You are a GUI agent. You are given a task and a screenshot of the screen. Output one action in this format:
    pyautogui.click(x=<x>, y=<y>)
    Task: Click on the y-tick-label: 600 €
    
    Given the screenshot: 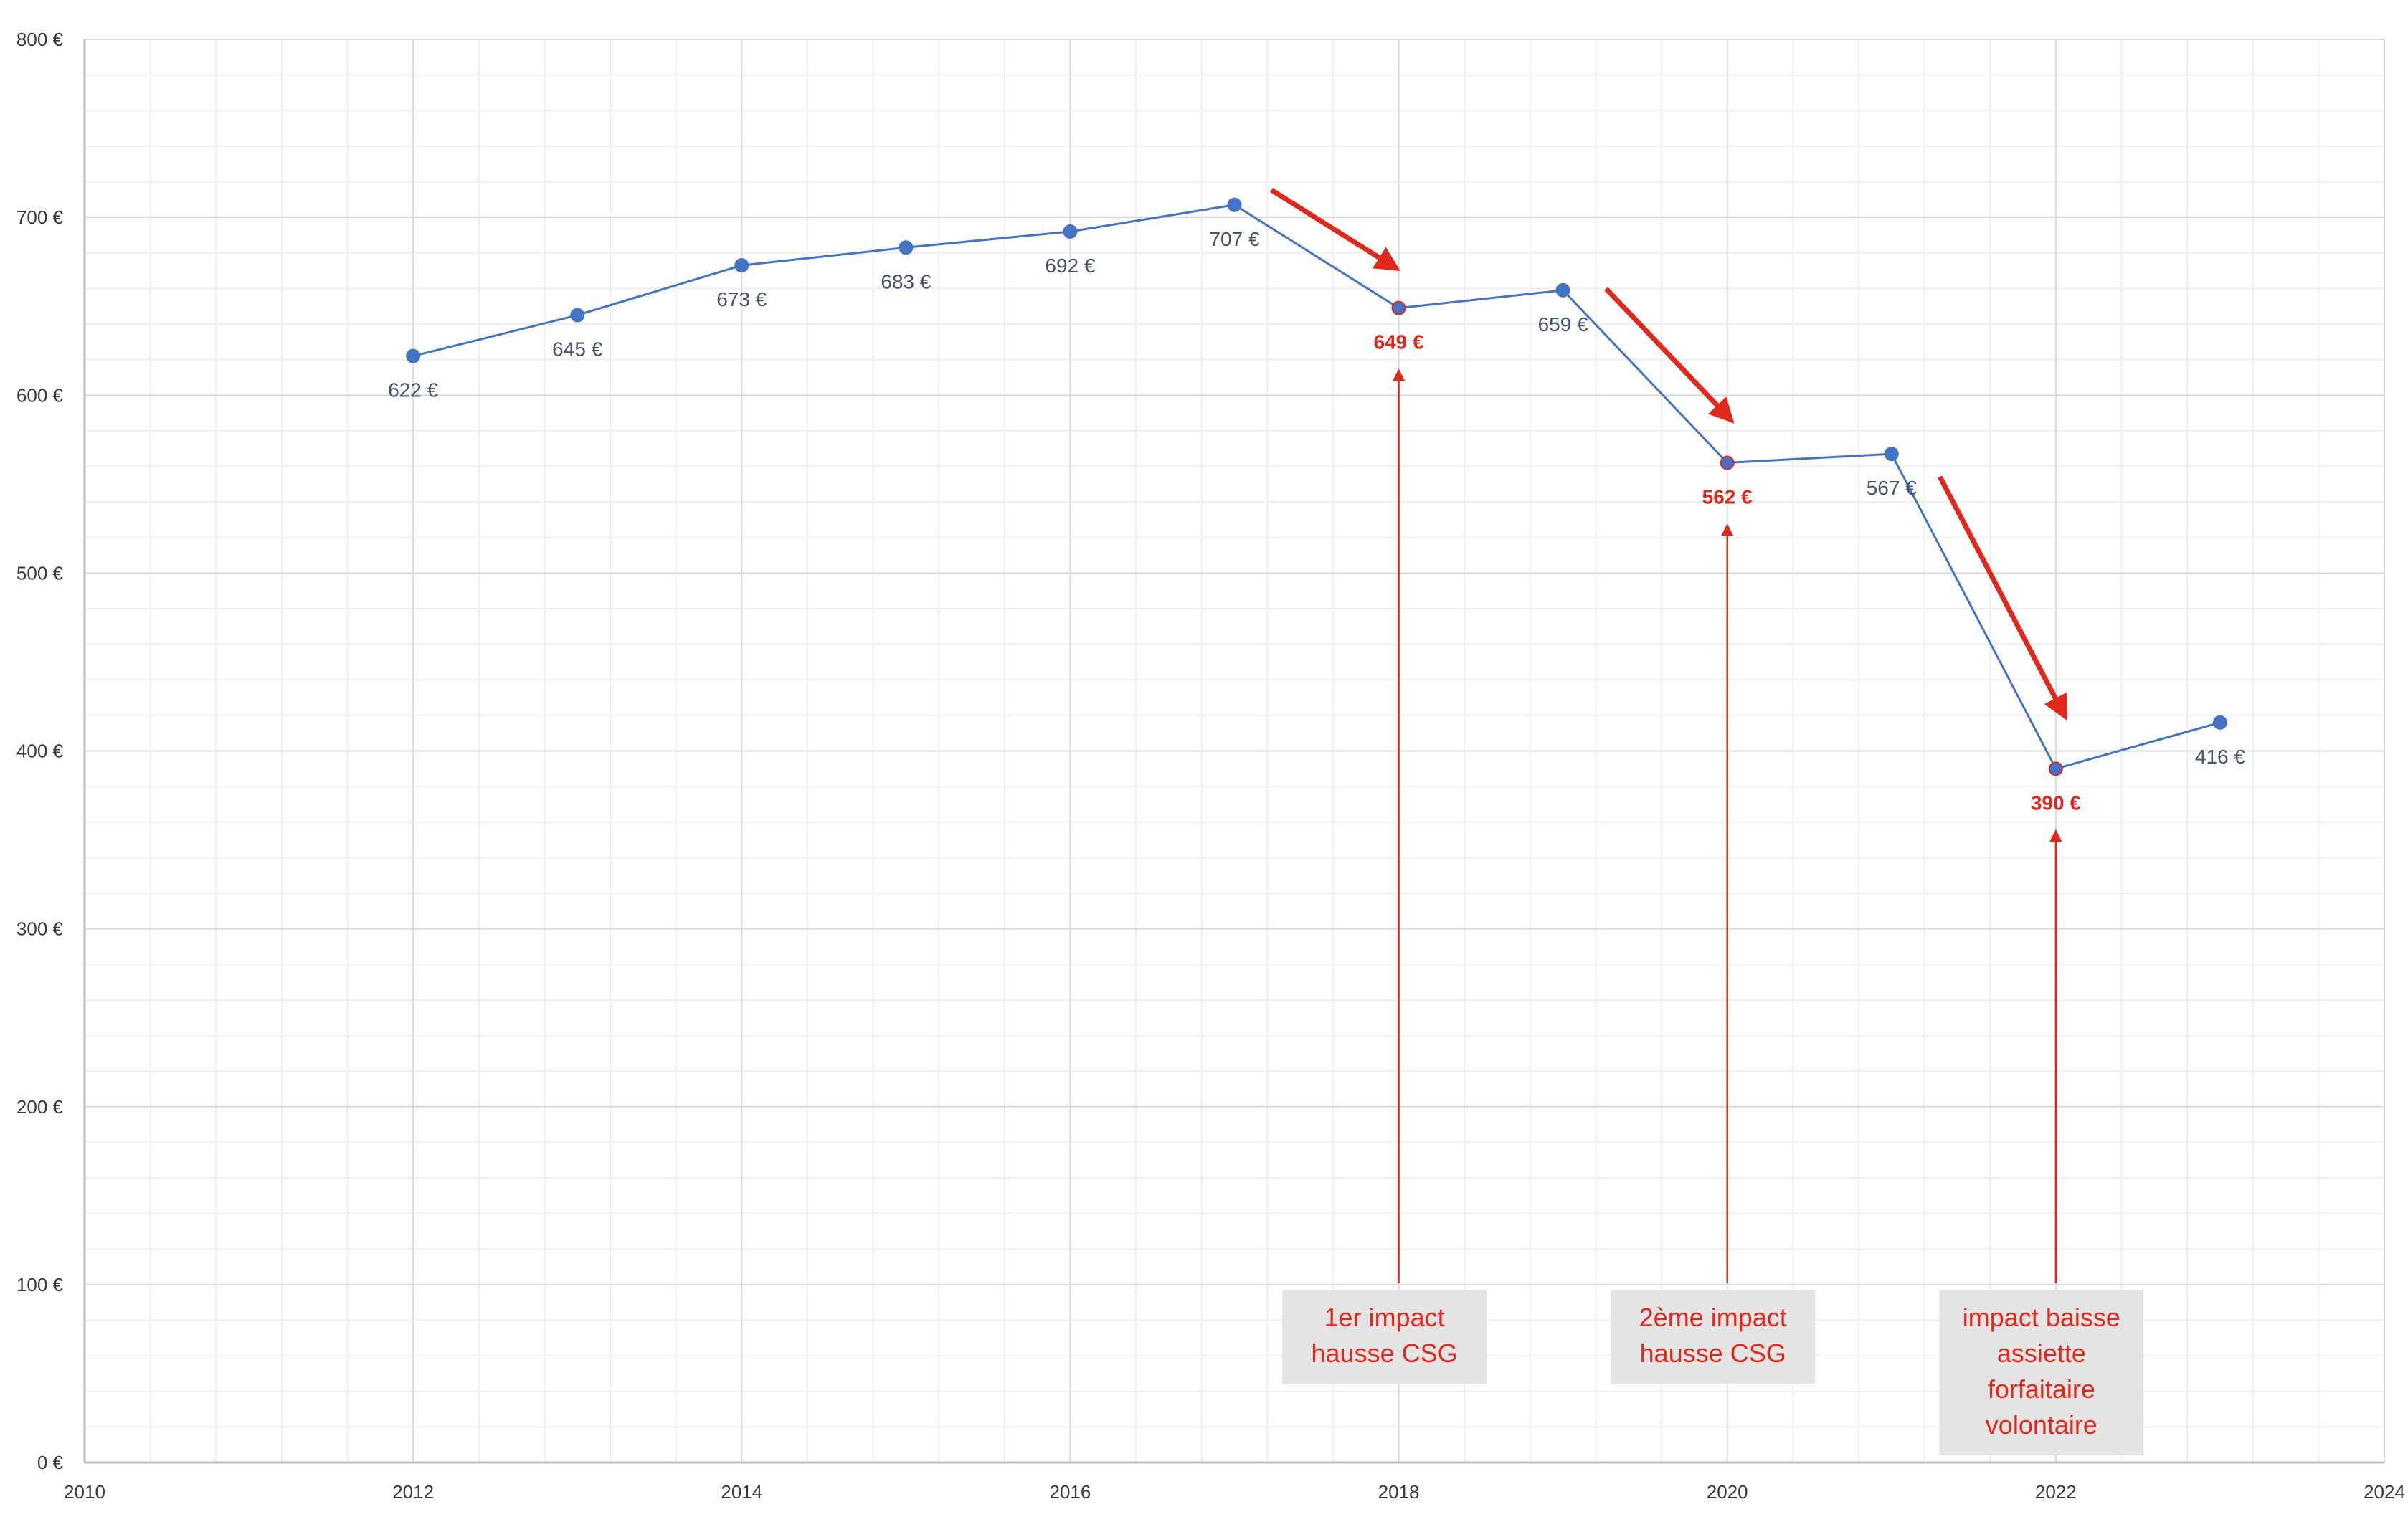 What is the action you would take?
    pyautogui.click(x=40, y=395)
    